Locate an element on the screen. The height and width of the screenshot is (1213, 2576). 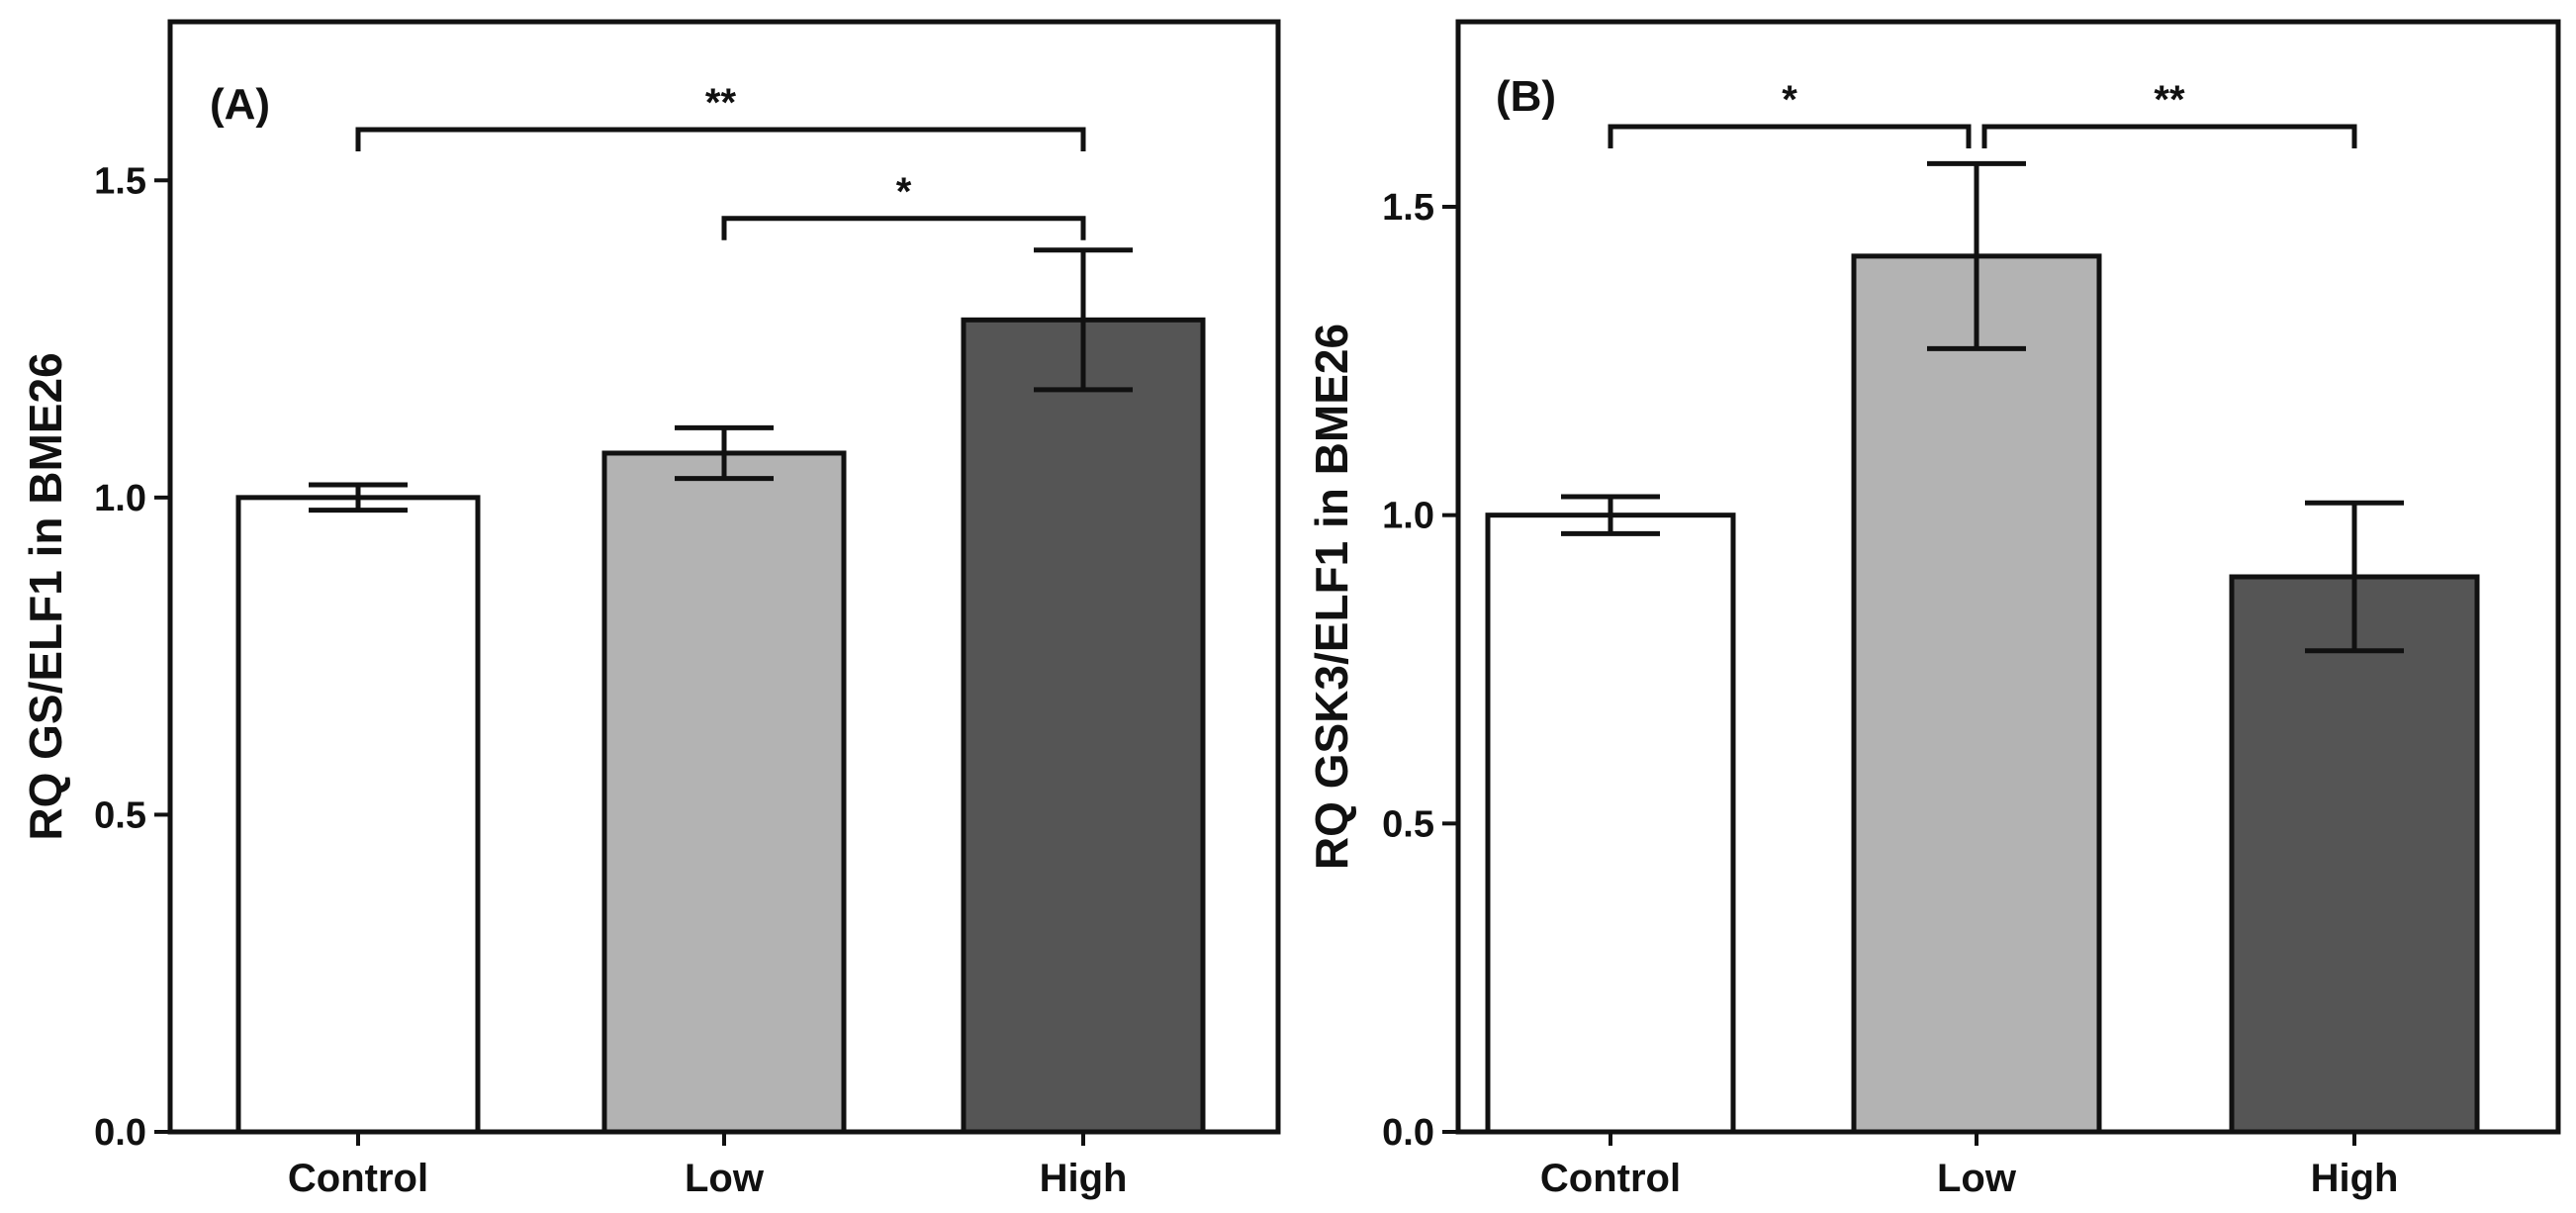
panel-b-y-axis-title: RQ GSK3/ELF1 in BME26 is located at coordinates (1331, 597).